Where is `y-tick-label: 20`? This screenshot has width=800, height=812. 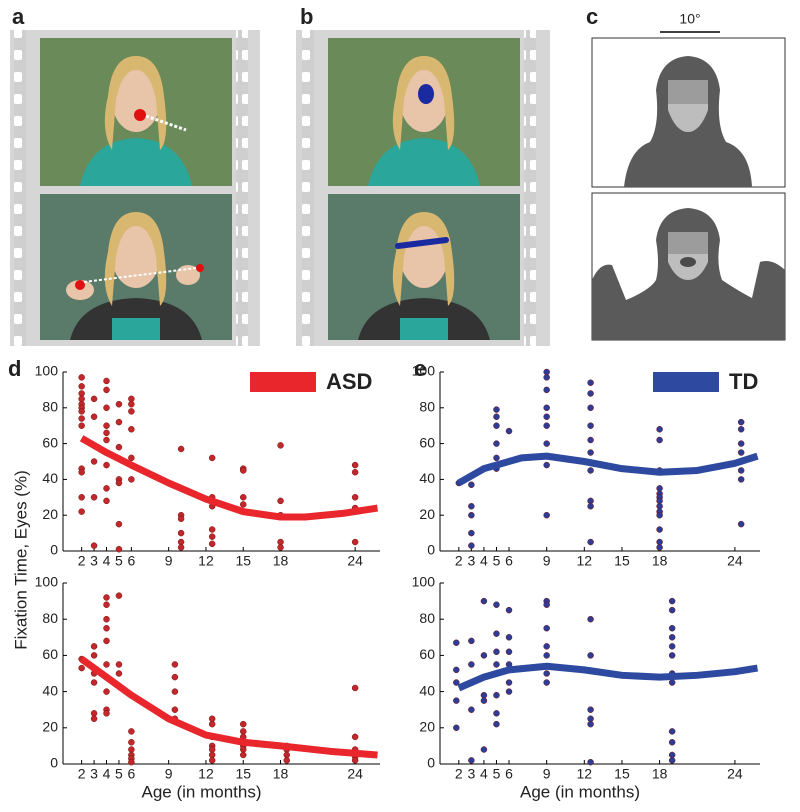 y-tick-label: 20 is located at coordinates (427, 514).